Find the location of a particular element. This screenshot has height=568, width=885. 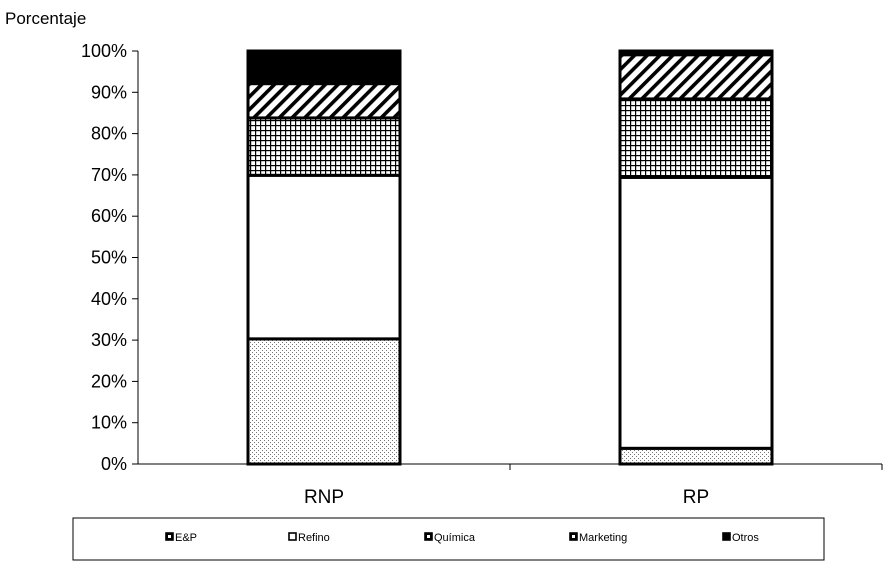

legend: E&P Refino Química Marketing Otros is located at coordinates (448, 539).